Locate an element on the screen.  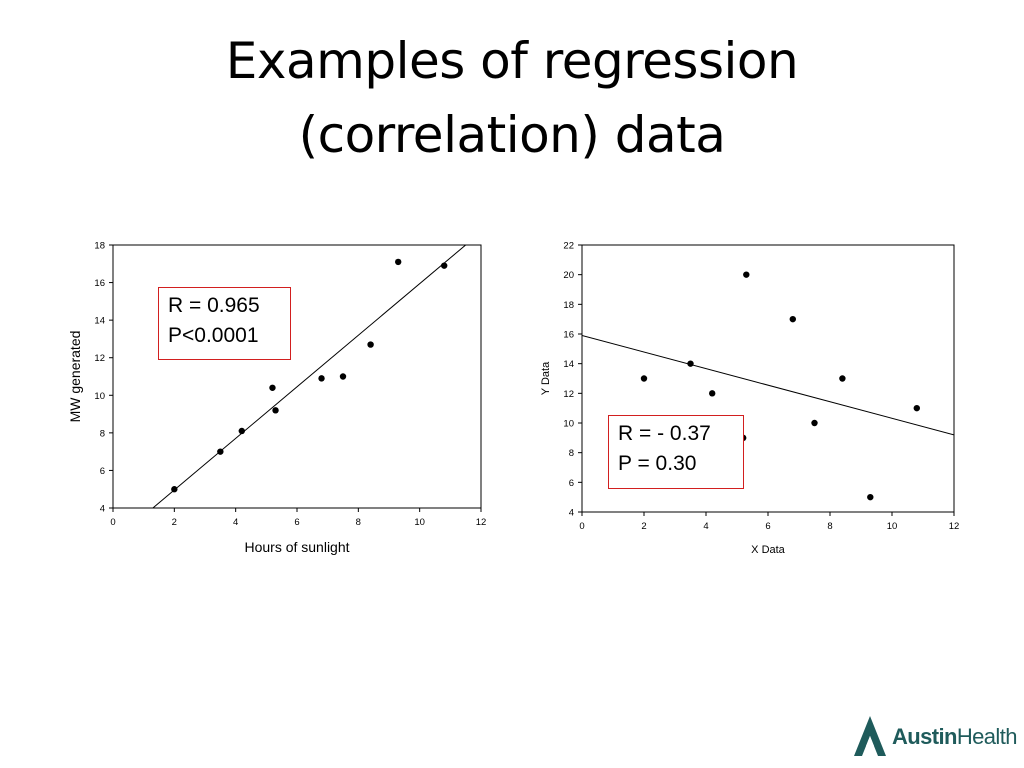
slide-title-line-1: Examples of regression is located at coordinates (512, 61).